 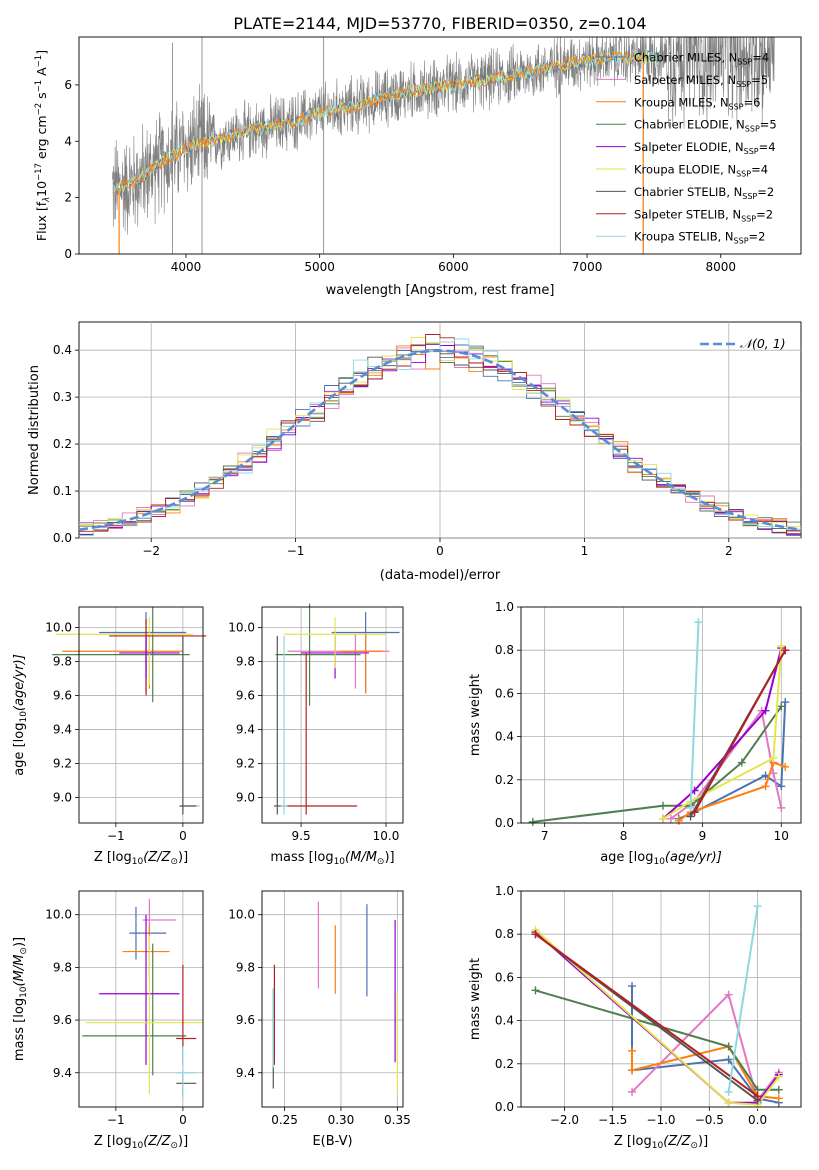 I want to click on y-tick-label: 0.8, so click(x=504, y=934).